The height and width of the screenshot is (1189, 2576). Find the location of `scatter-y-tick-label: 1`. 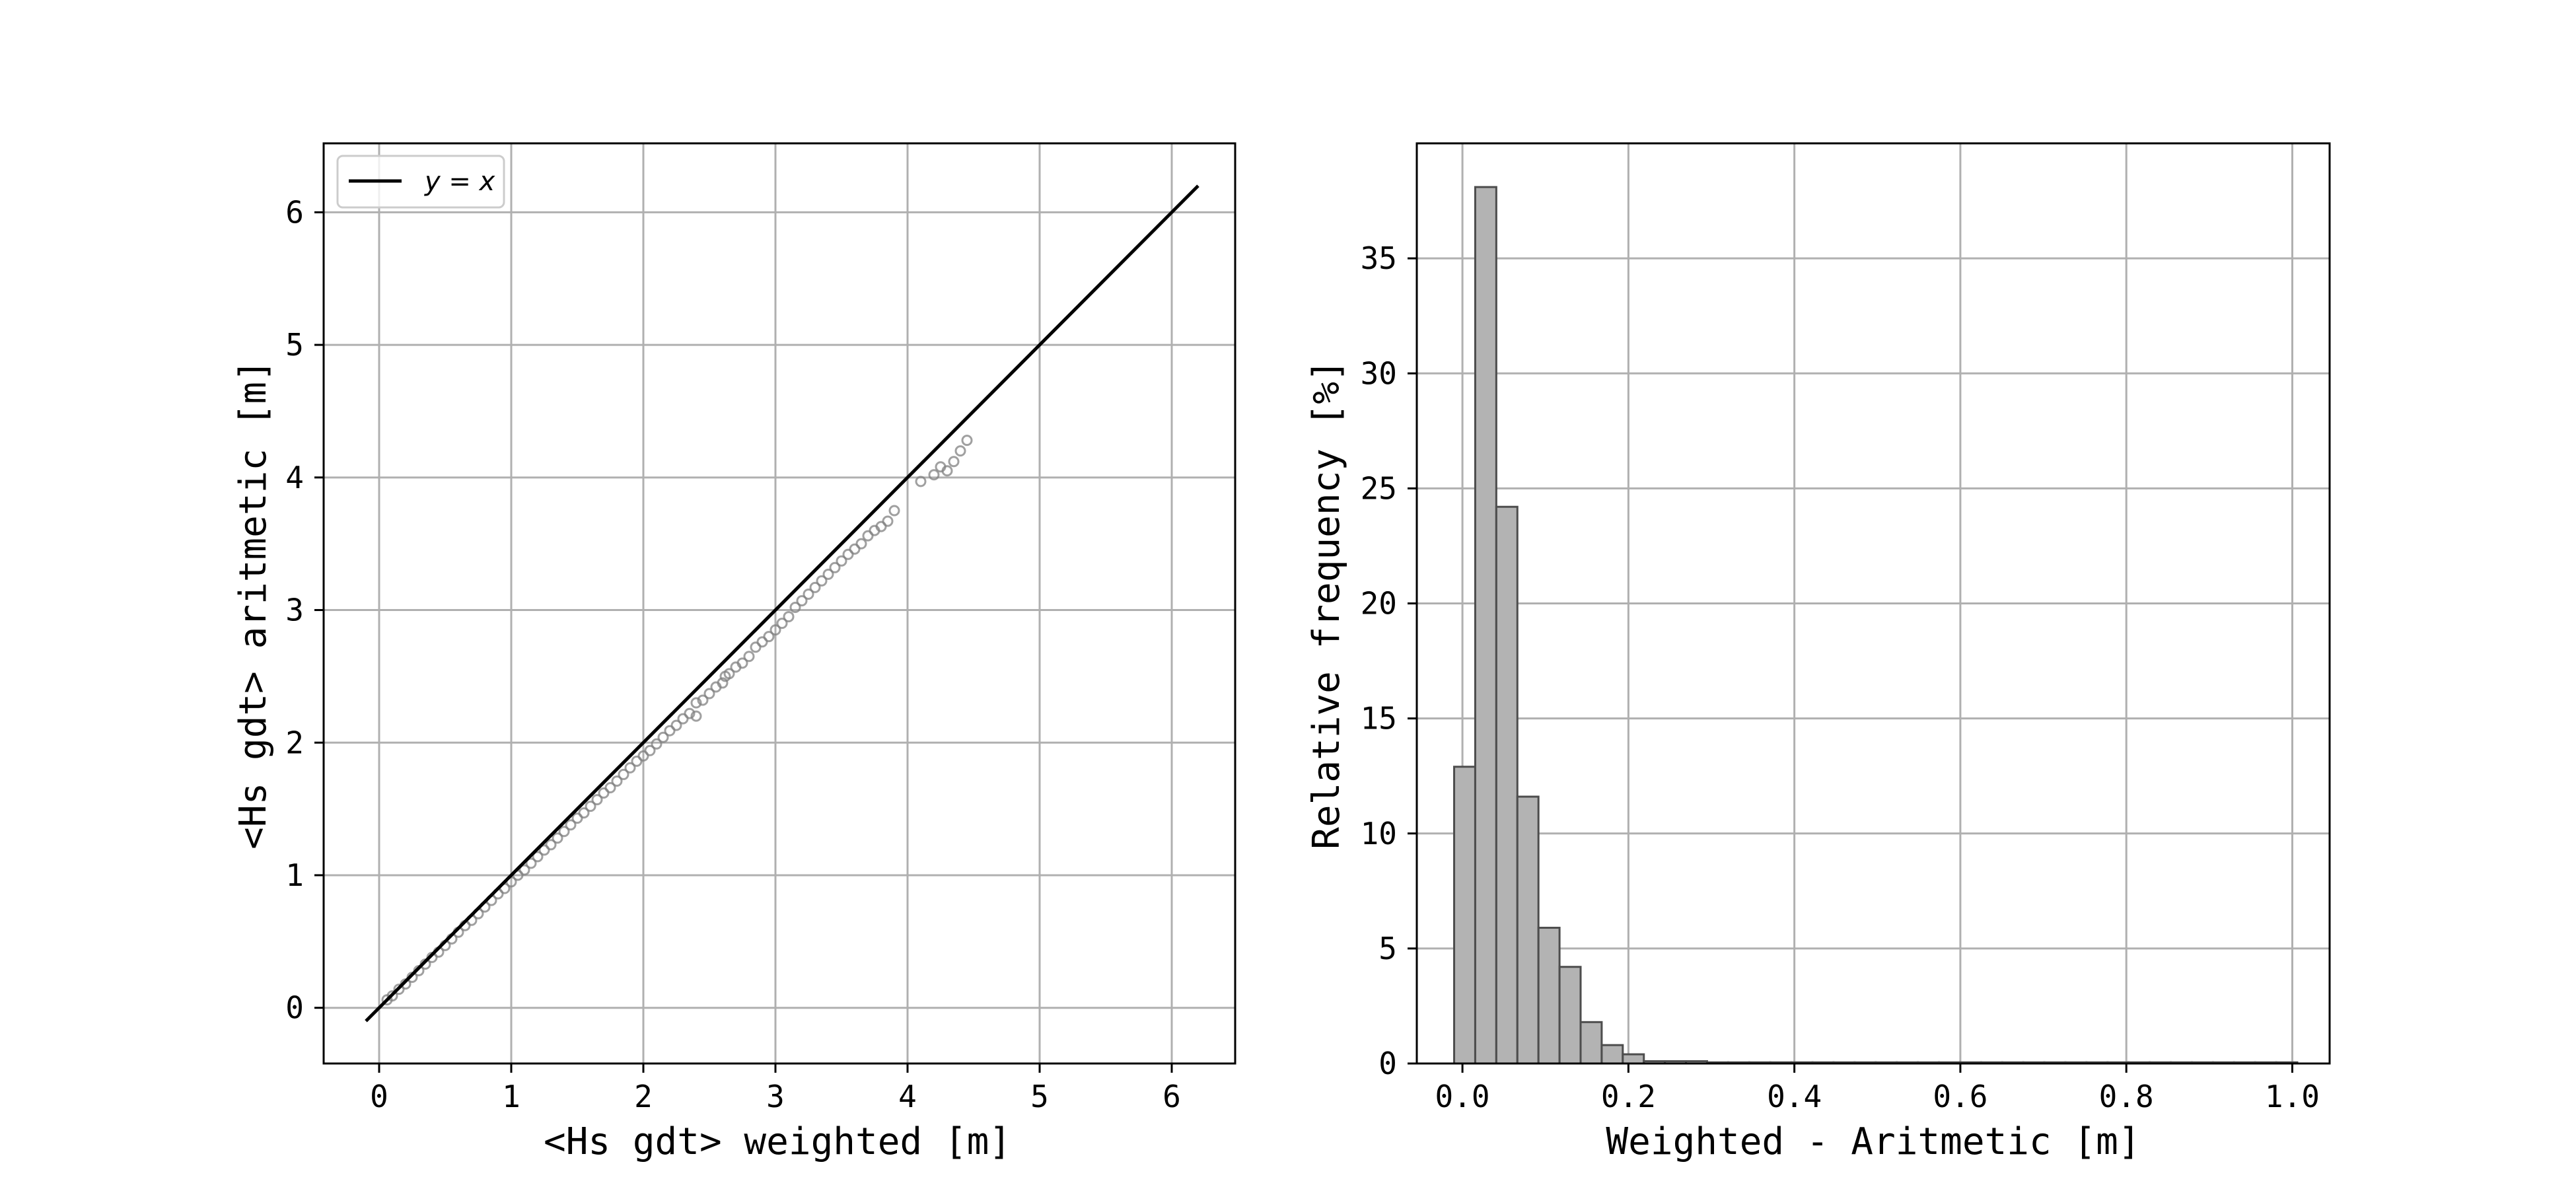

scatter-y-tick-label: 1 is located at coordinates (294, 875).